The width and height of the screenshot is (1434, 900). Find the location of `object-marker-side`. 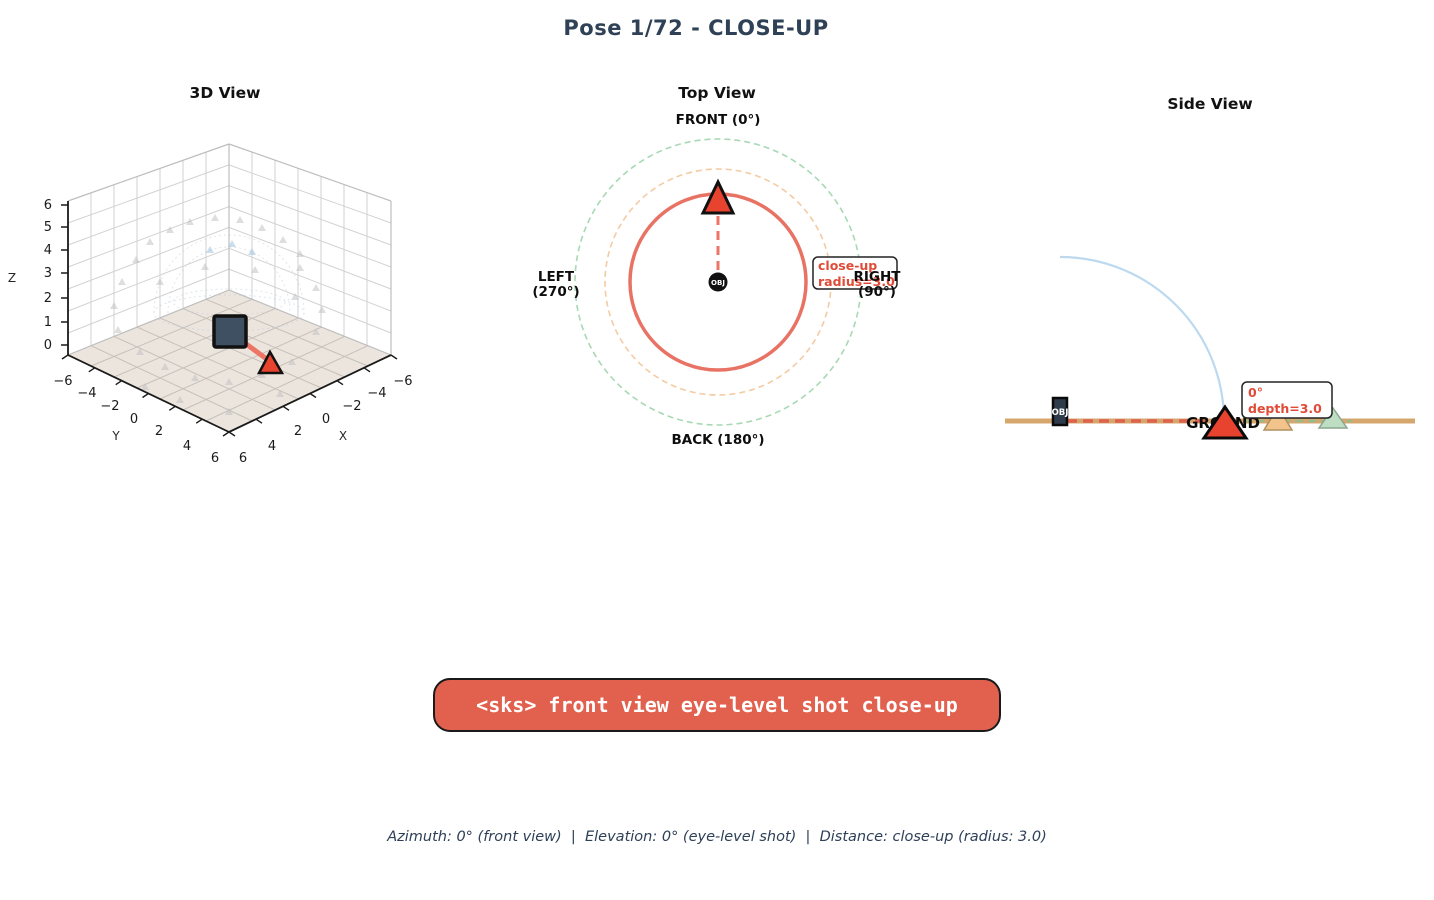

object-marker-side is located at coordinates (1060, 411).